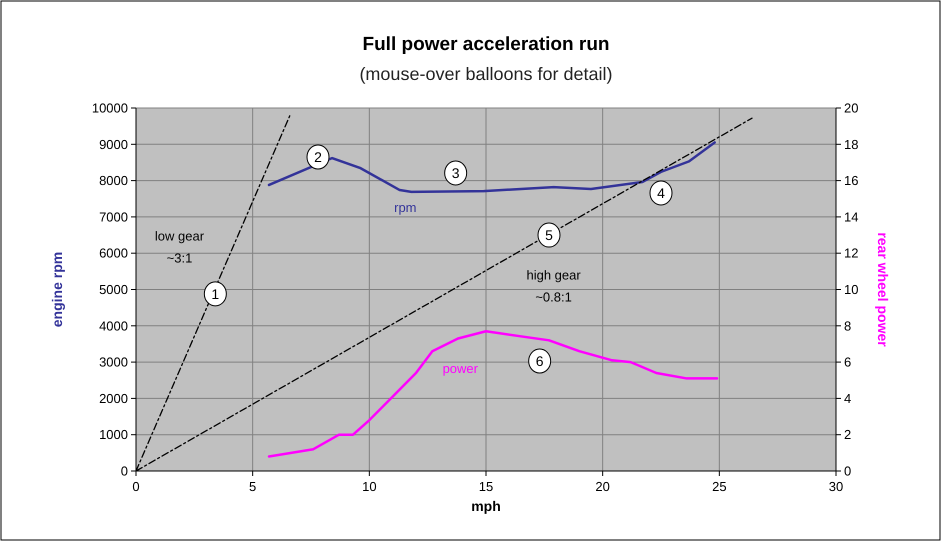 The image size is (941, 541). Describe the element at coordinates (848, 398) in the screenshot. I see `y2-tick-label: 4` at that location.